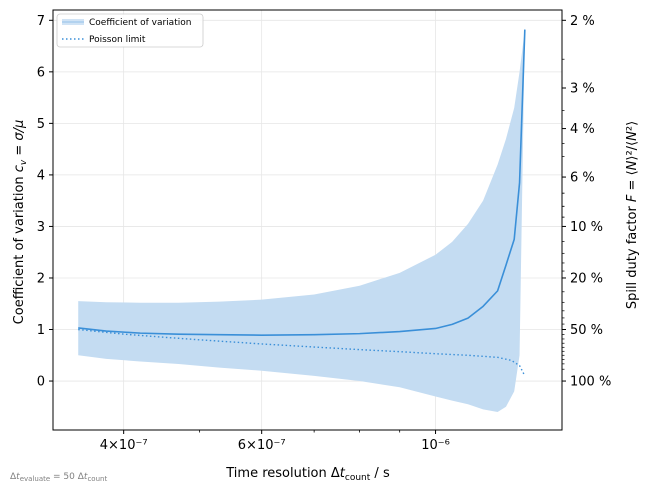 Image resolution: width=652 pixels, height=493 pixels. Describe the element at coordinates (632, 182) in the screenshot. I see `y2label-math-rhs: = ⟨` at that location.